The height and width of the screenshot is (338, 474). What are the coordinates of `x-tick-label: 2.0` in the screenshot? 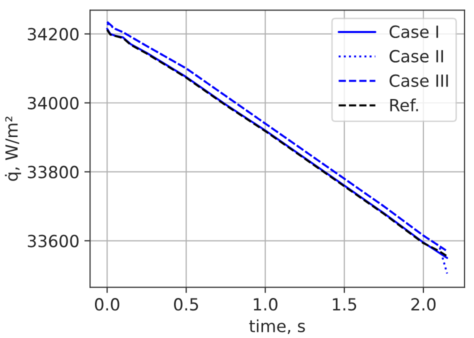 It's located at (423, 304).